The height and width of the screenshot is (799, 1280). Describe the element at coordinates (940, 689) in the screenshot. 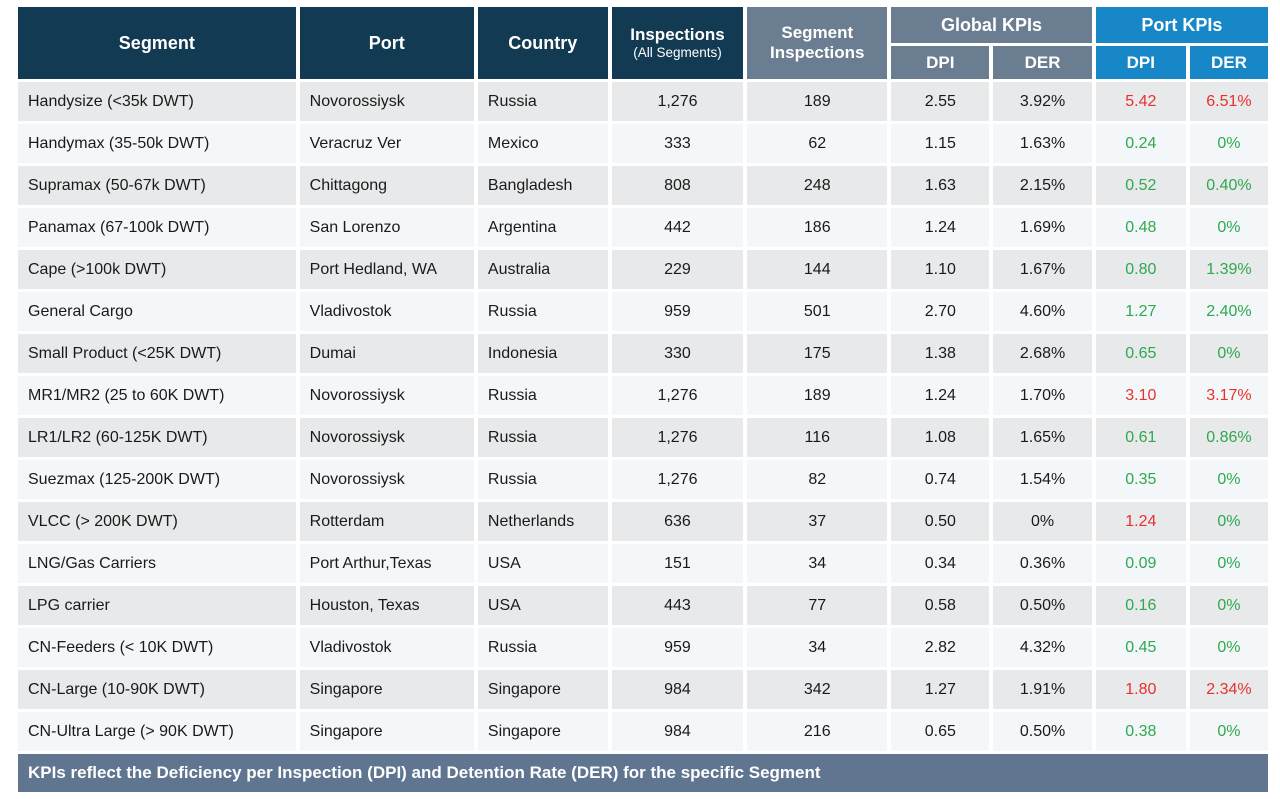

I see `global-dpi-cell: 1.27` at that location.